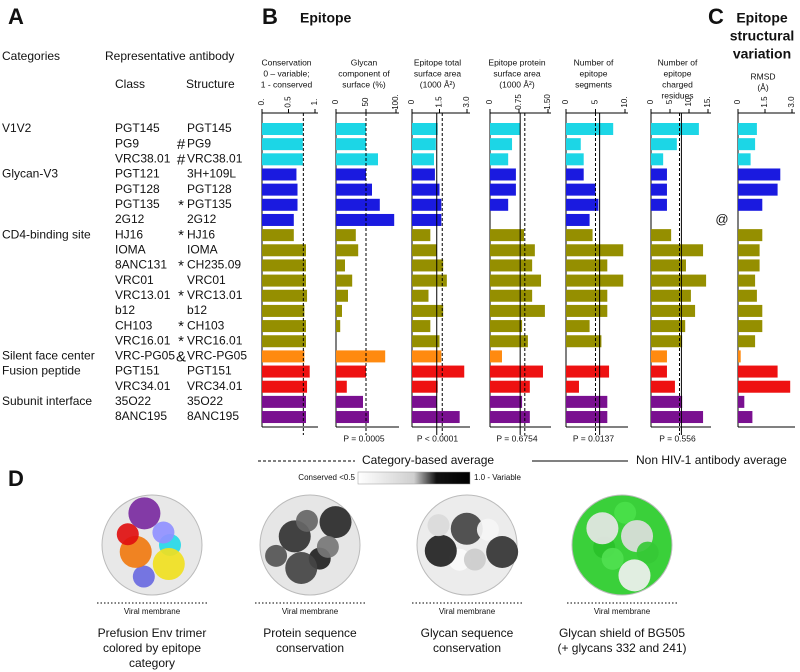 The image size is (800, 672). I want to click on tick-label: 1.5, so click(764, 102).